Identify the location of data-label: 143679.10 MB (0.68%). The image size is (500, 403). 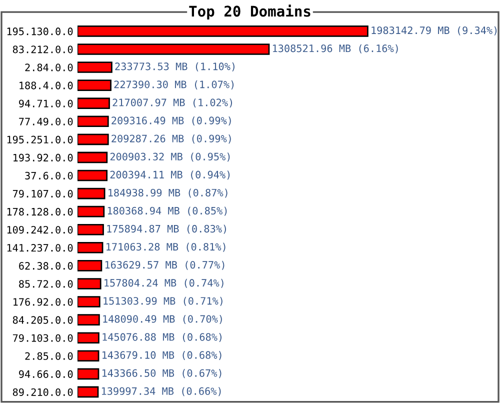
(162, 355).